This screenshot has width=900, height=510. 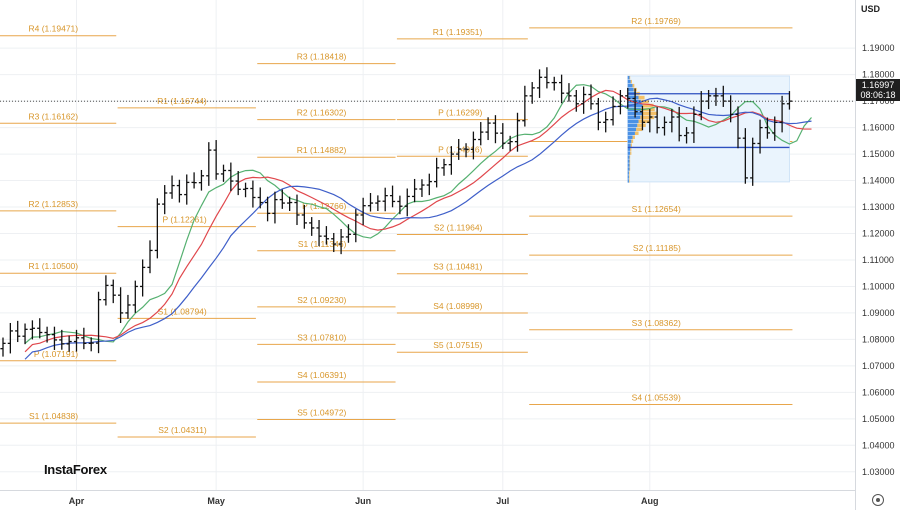 What do you see at coordinates (871, 9) in the screenshot?
I see `currency-label: USD` at bounding box center [871, 9].